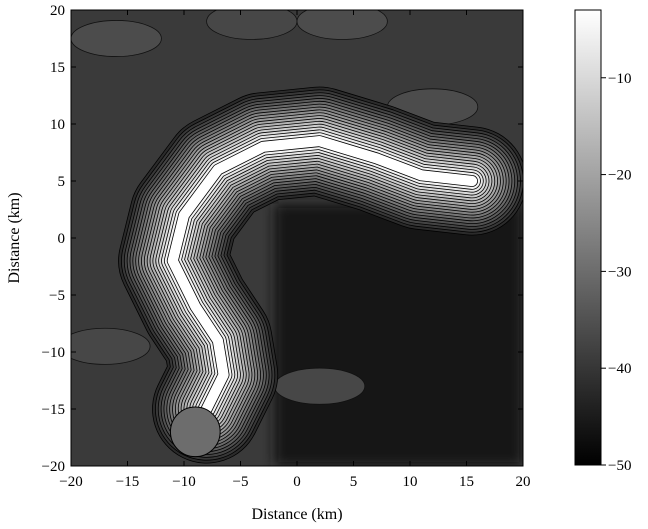 This screenshot has width=648, height=529. Describe the element at coordinates (619, 466) in the screenshot. I see `colorbar-tick-label: −50` at that location.